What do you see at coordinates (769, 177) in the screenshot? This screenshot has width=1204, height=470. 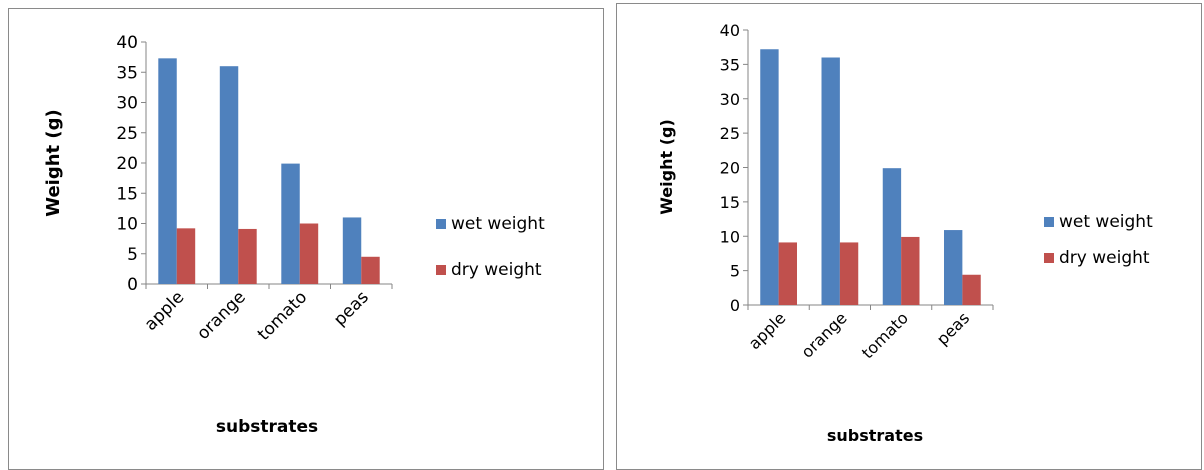 I see `right-bar-wet-weight-apple` at bounding box center [769, 177].